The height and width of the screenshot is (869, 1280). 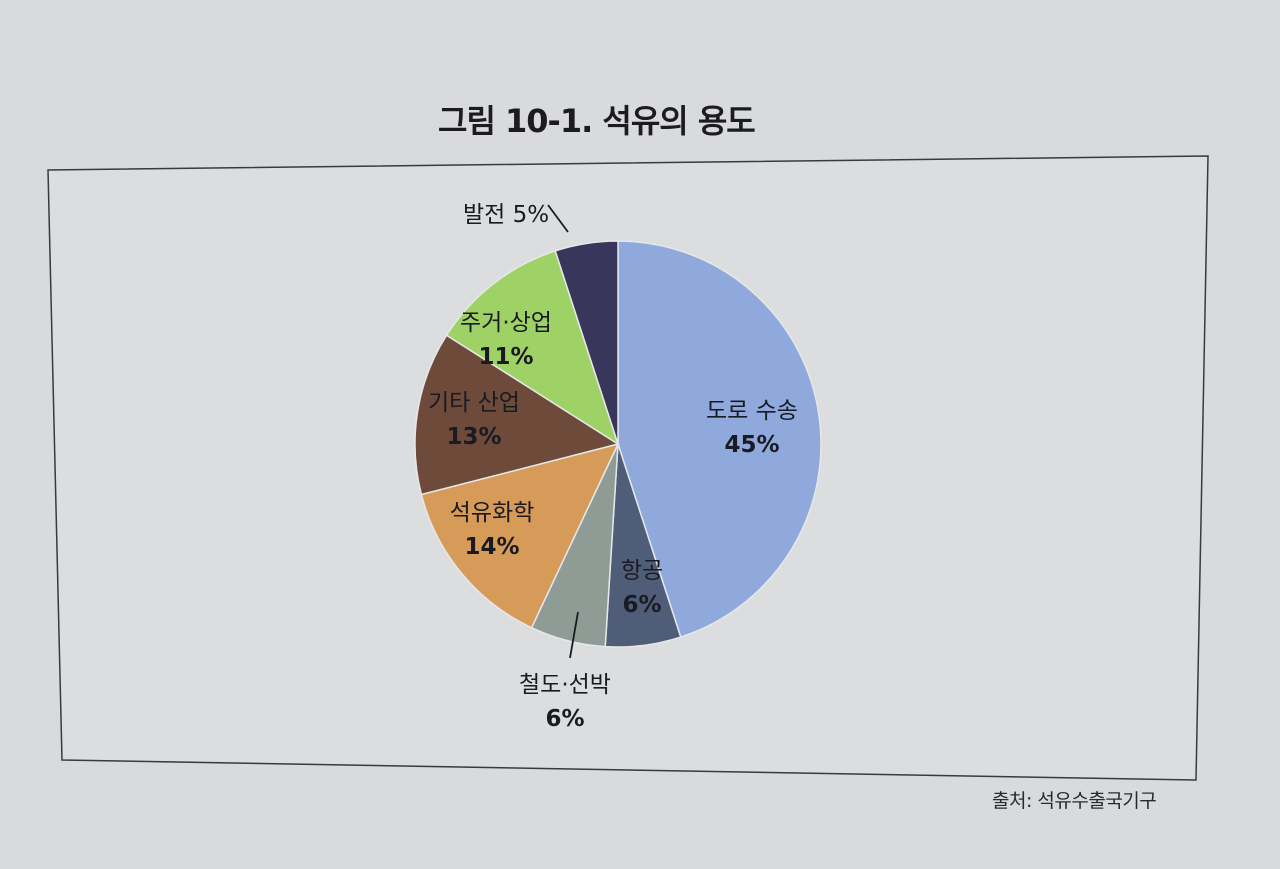 What do you see at coordinates (492, 513) in the screenshot?
I see `slice-label: 석유화학` at bounding box center [492, 513].